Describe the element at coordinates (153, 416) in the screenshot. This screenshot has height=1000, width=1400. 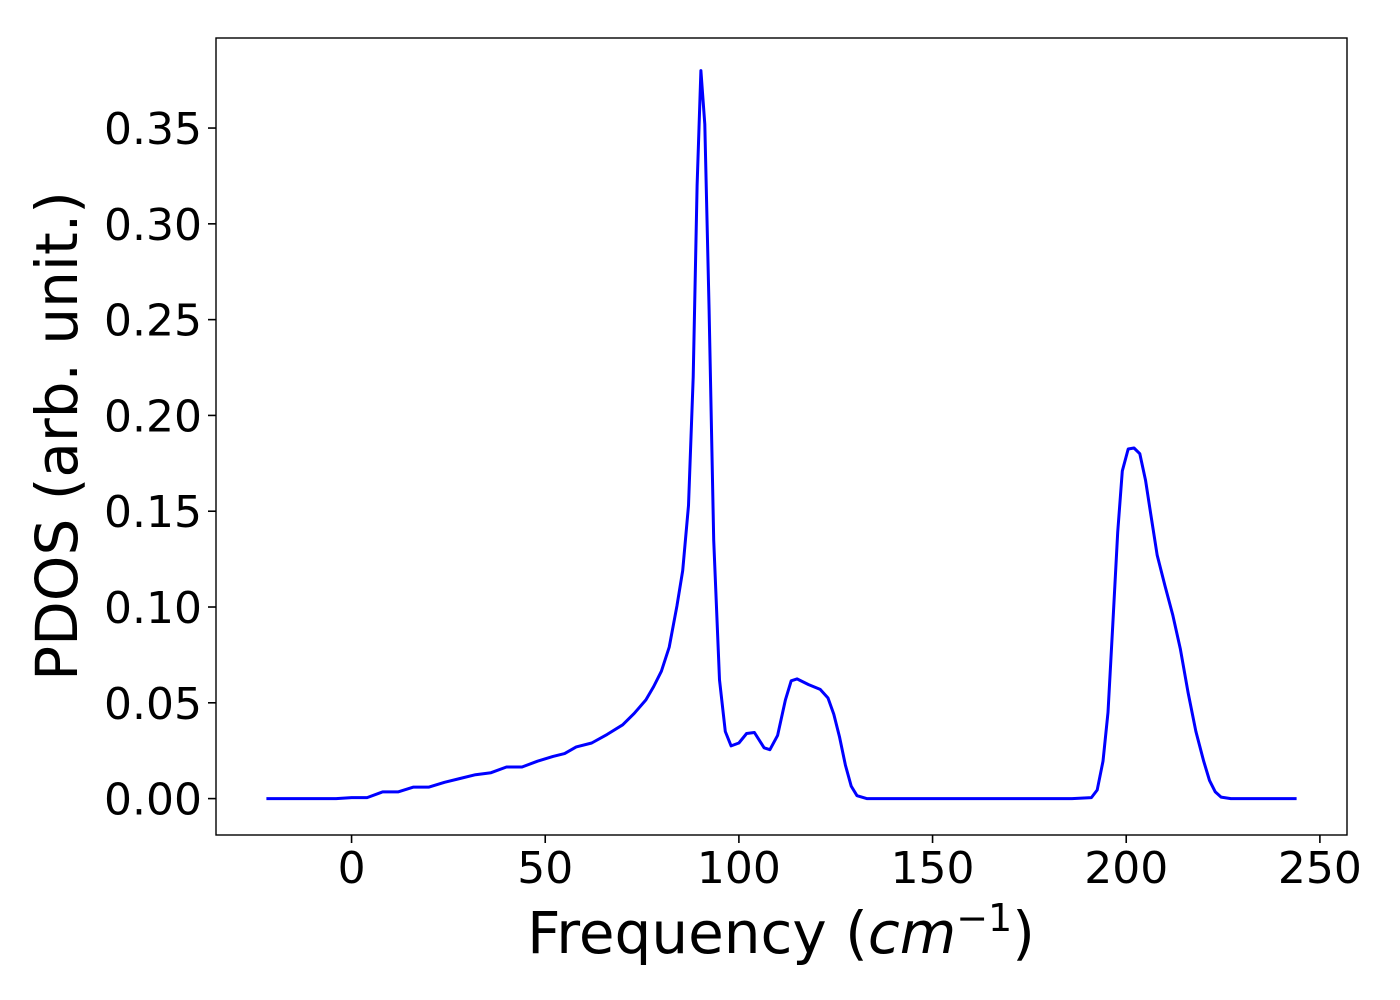
I see `y-tick-label: 0.20` at that location.